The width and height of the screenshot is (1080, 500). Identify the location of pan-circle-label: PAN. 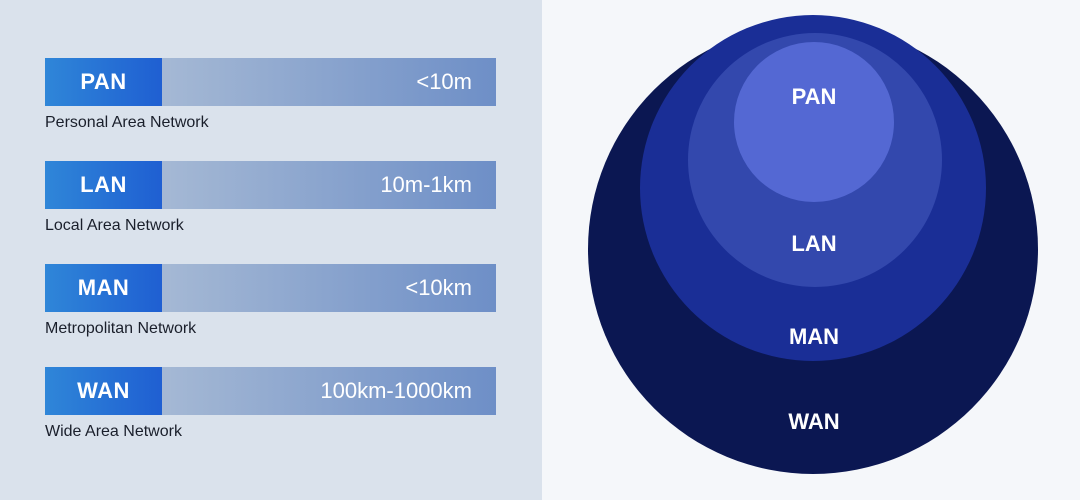
(814, 96).